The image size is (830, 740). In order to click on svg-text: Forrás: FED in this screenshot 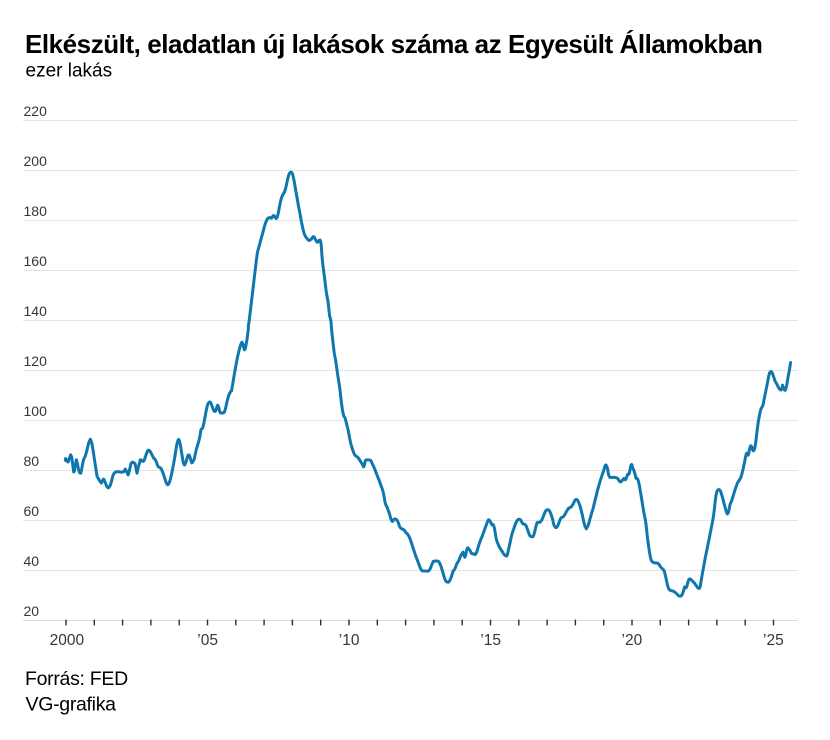, I will do `click(76, 679)`.